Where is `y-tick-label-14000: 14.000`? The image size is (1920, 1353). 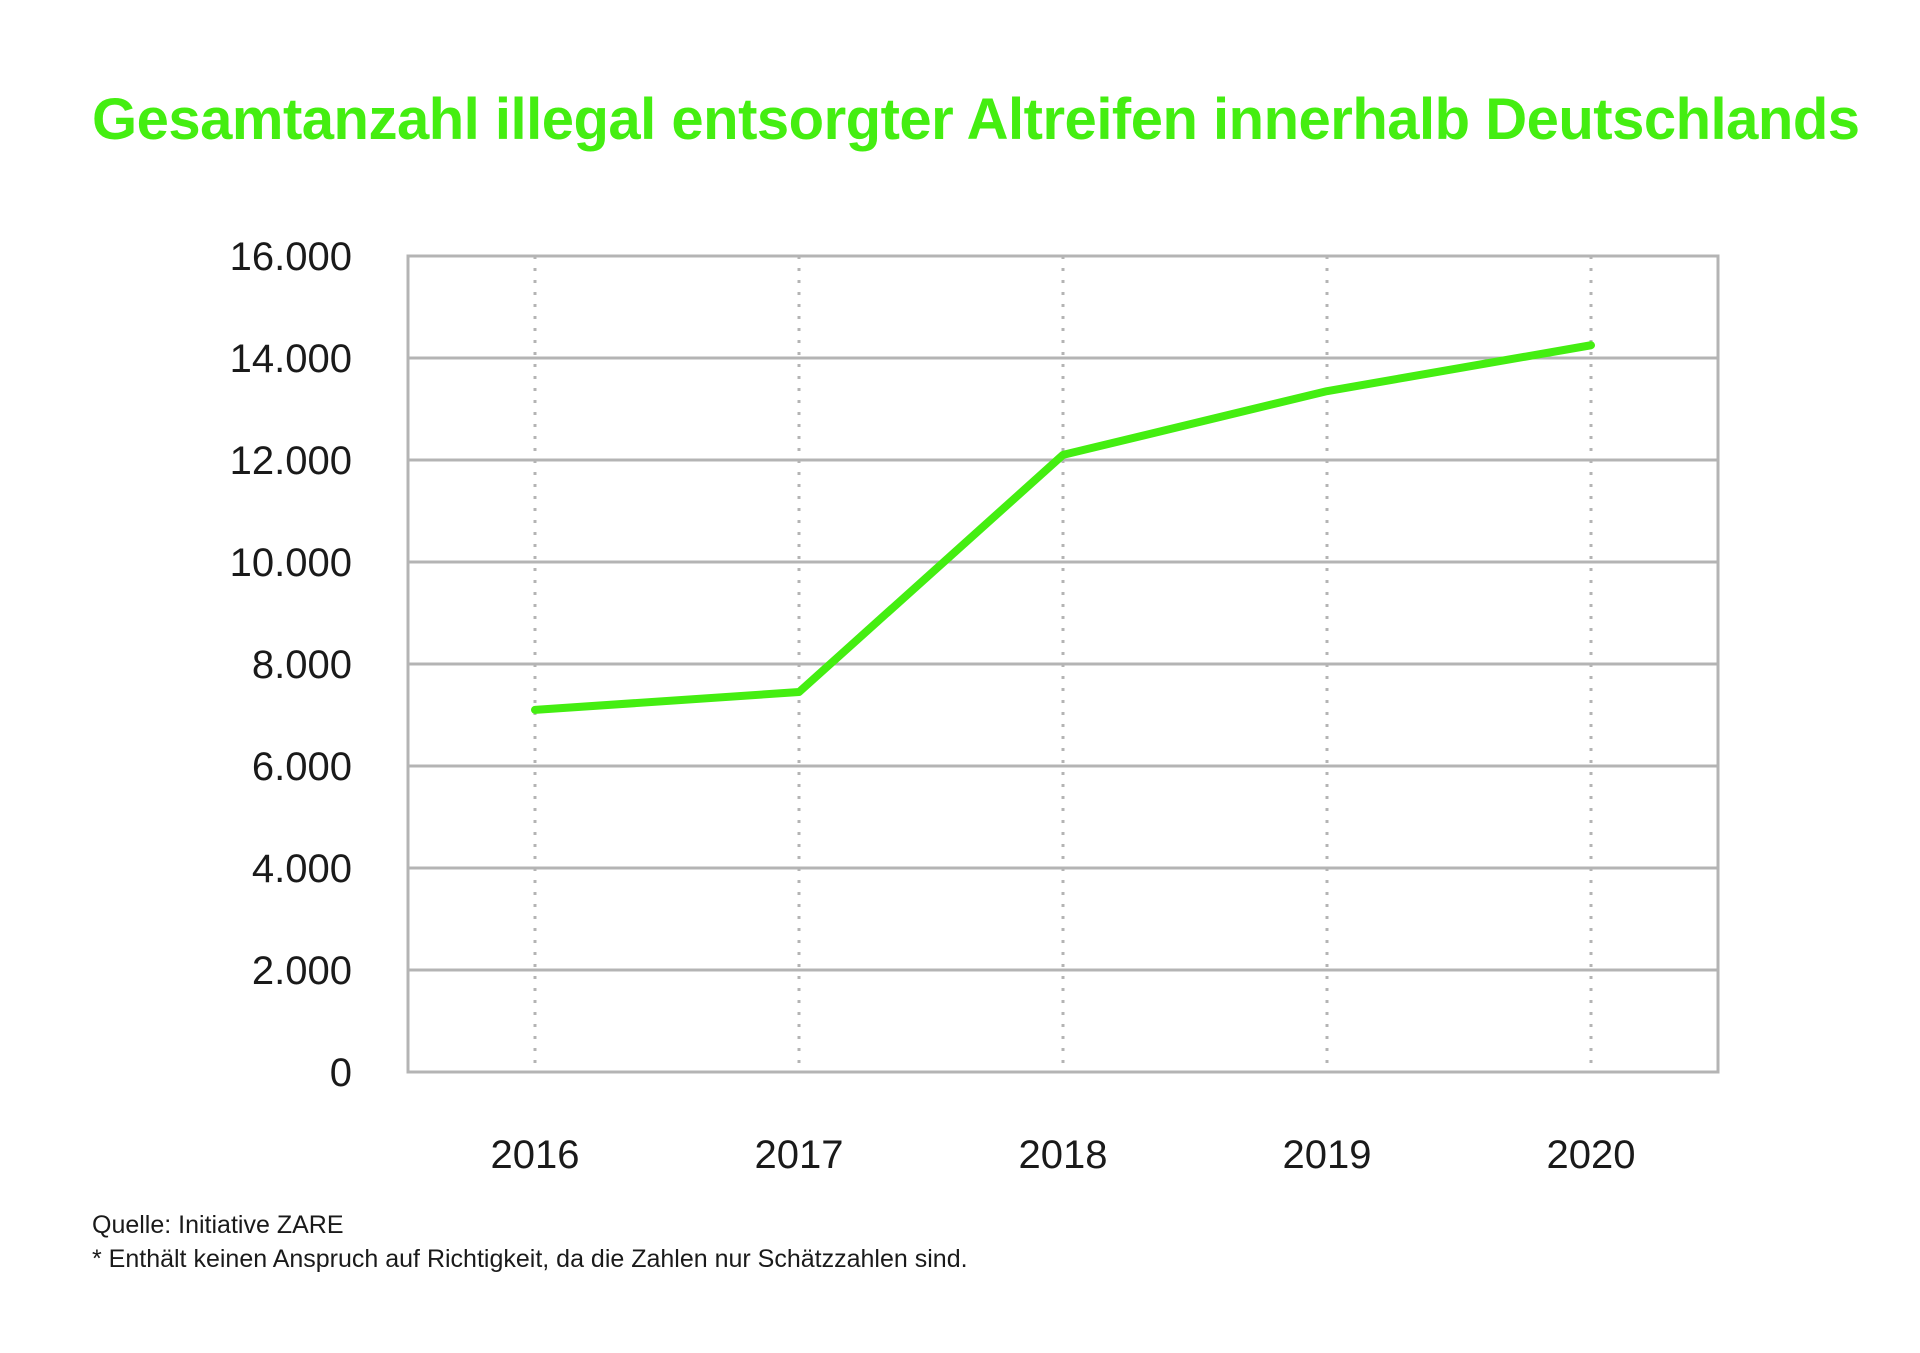 y-tick-label-14000: 14.000 is located at coordinates (291, 359).